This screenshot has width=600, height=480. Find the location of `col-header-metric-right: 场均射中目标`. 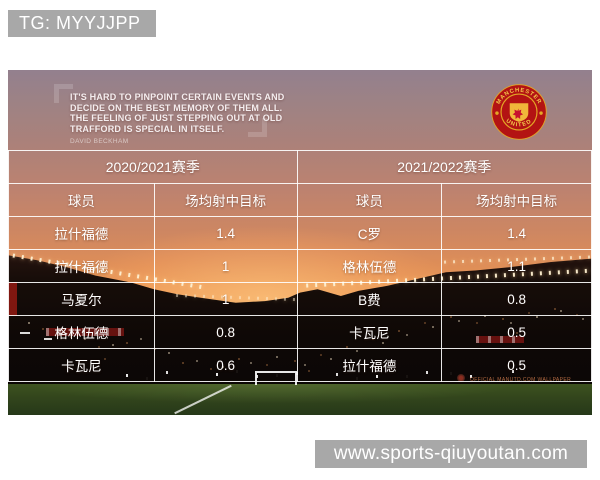

col-header-metric-right: 场均射中目标 is located at coordinates (516, 200).